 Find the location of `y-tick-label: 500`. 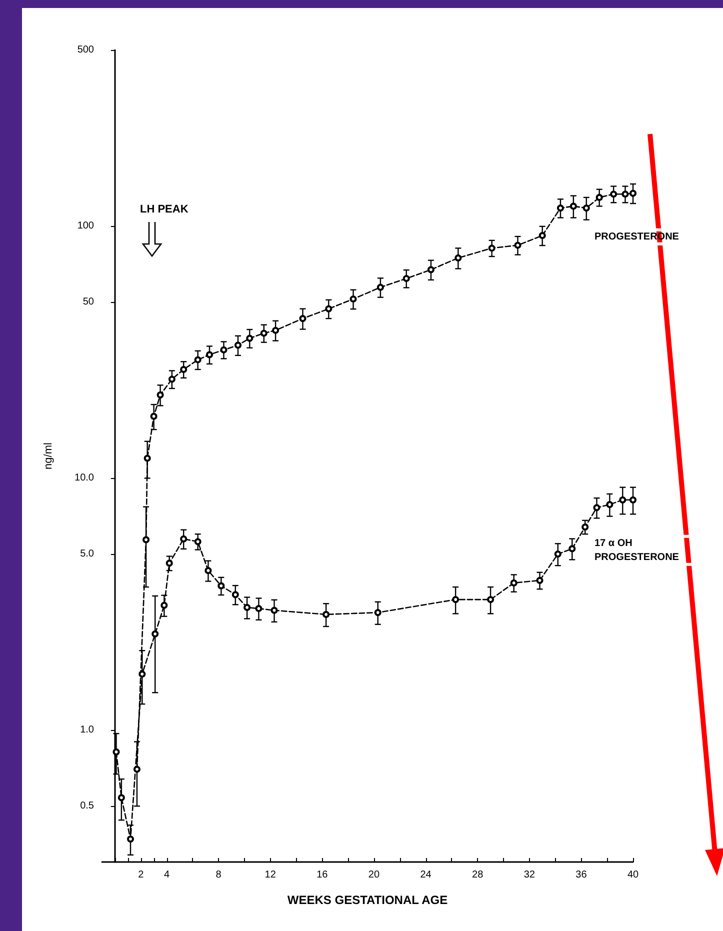

y-tick-label: 500 is located at coordinates (85, 50).